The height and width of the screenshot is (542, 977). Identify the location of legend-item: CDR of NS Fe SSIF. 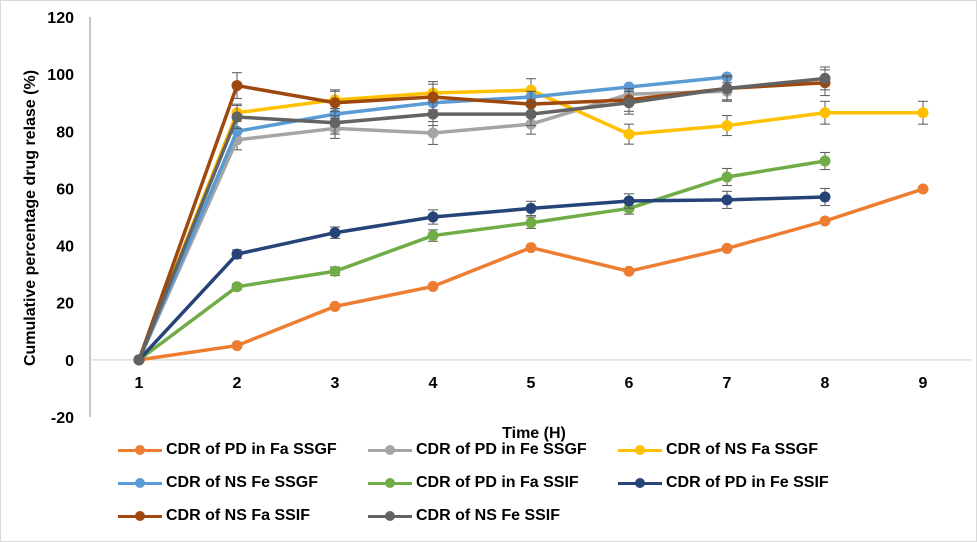
(493, 516).